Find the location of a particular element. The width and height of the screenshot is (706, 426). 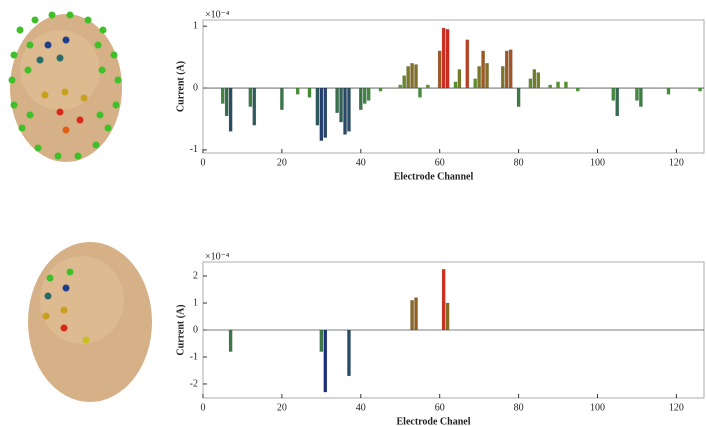

y-tick-label: -2 is located at coordinates (194, 383).